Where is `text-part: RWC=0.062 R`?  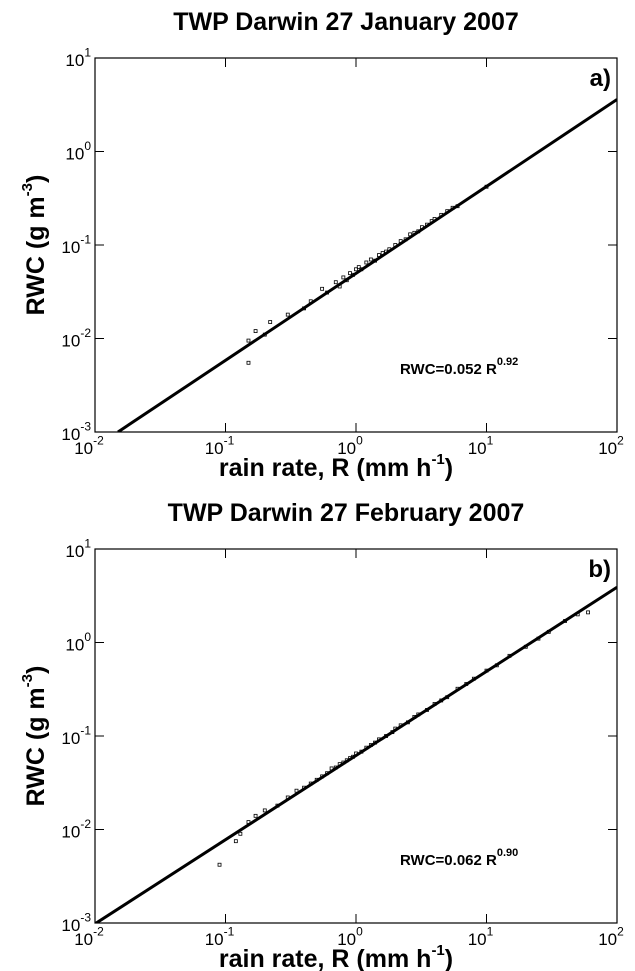
text-part: RWC=0.062 R is located at coordinates (448, 860).